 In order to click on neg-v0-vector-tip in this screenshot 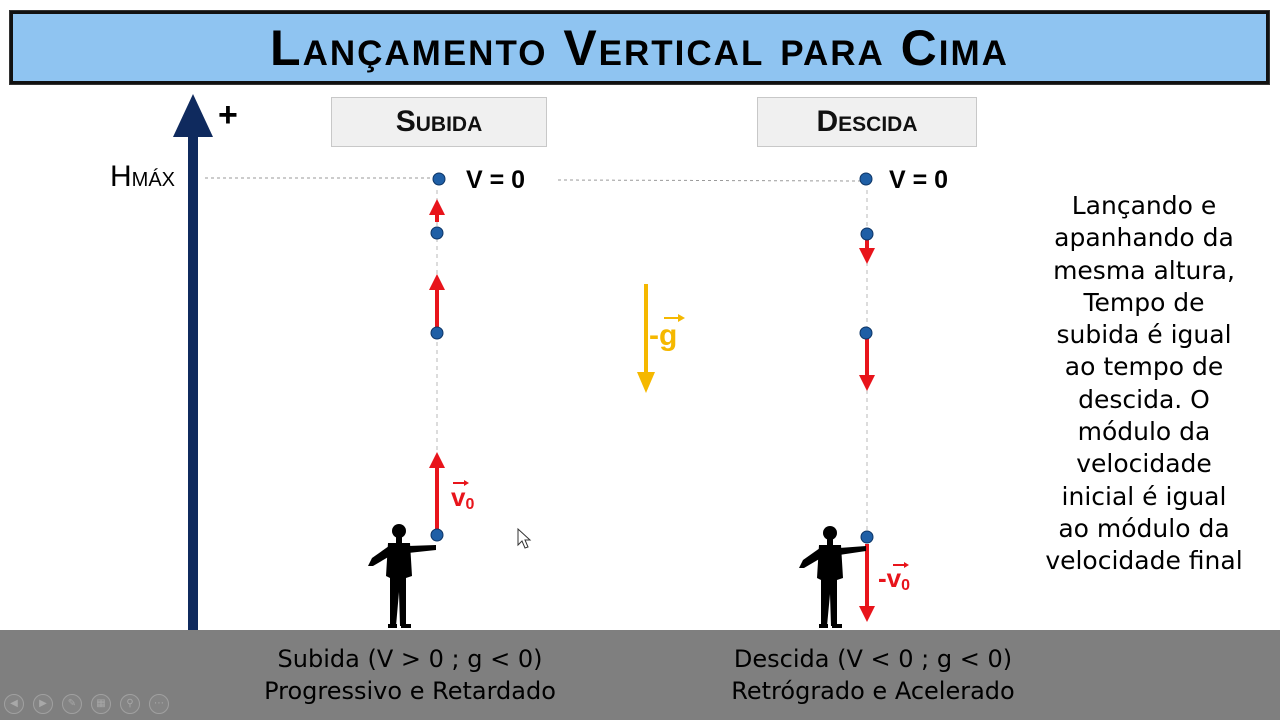, I will do `click(906, 565)`.